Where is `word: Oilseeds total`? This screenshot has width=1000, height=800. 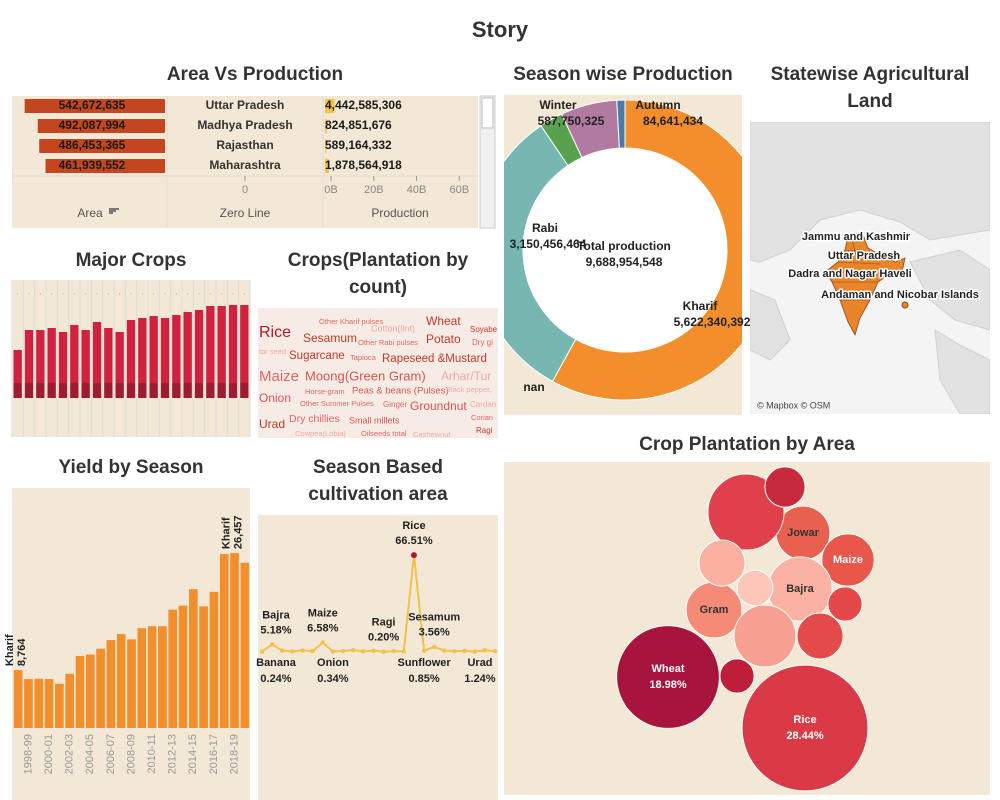
word: Oilseeds total is located at coordinates (384, 433).